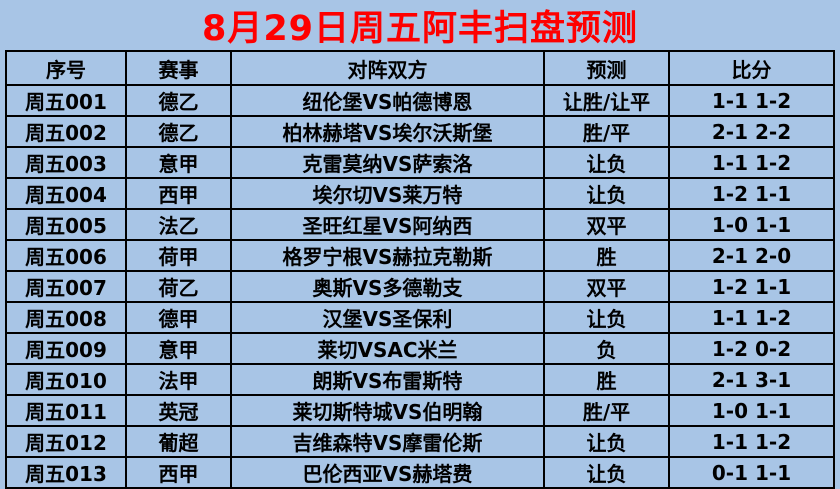 This screenshot has height=489, width=840. I want to click on cell-teams: 汉堡VS圣保利, so click(387, 317).